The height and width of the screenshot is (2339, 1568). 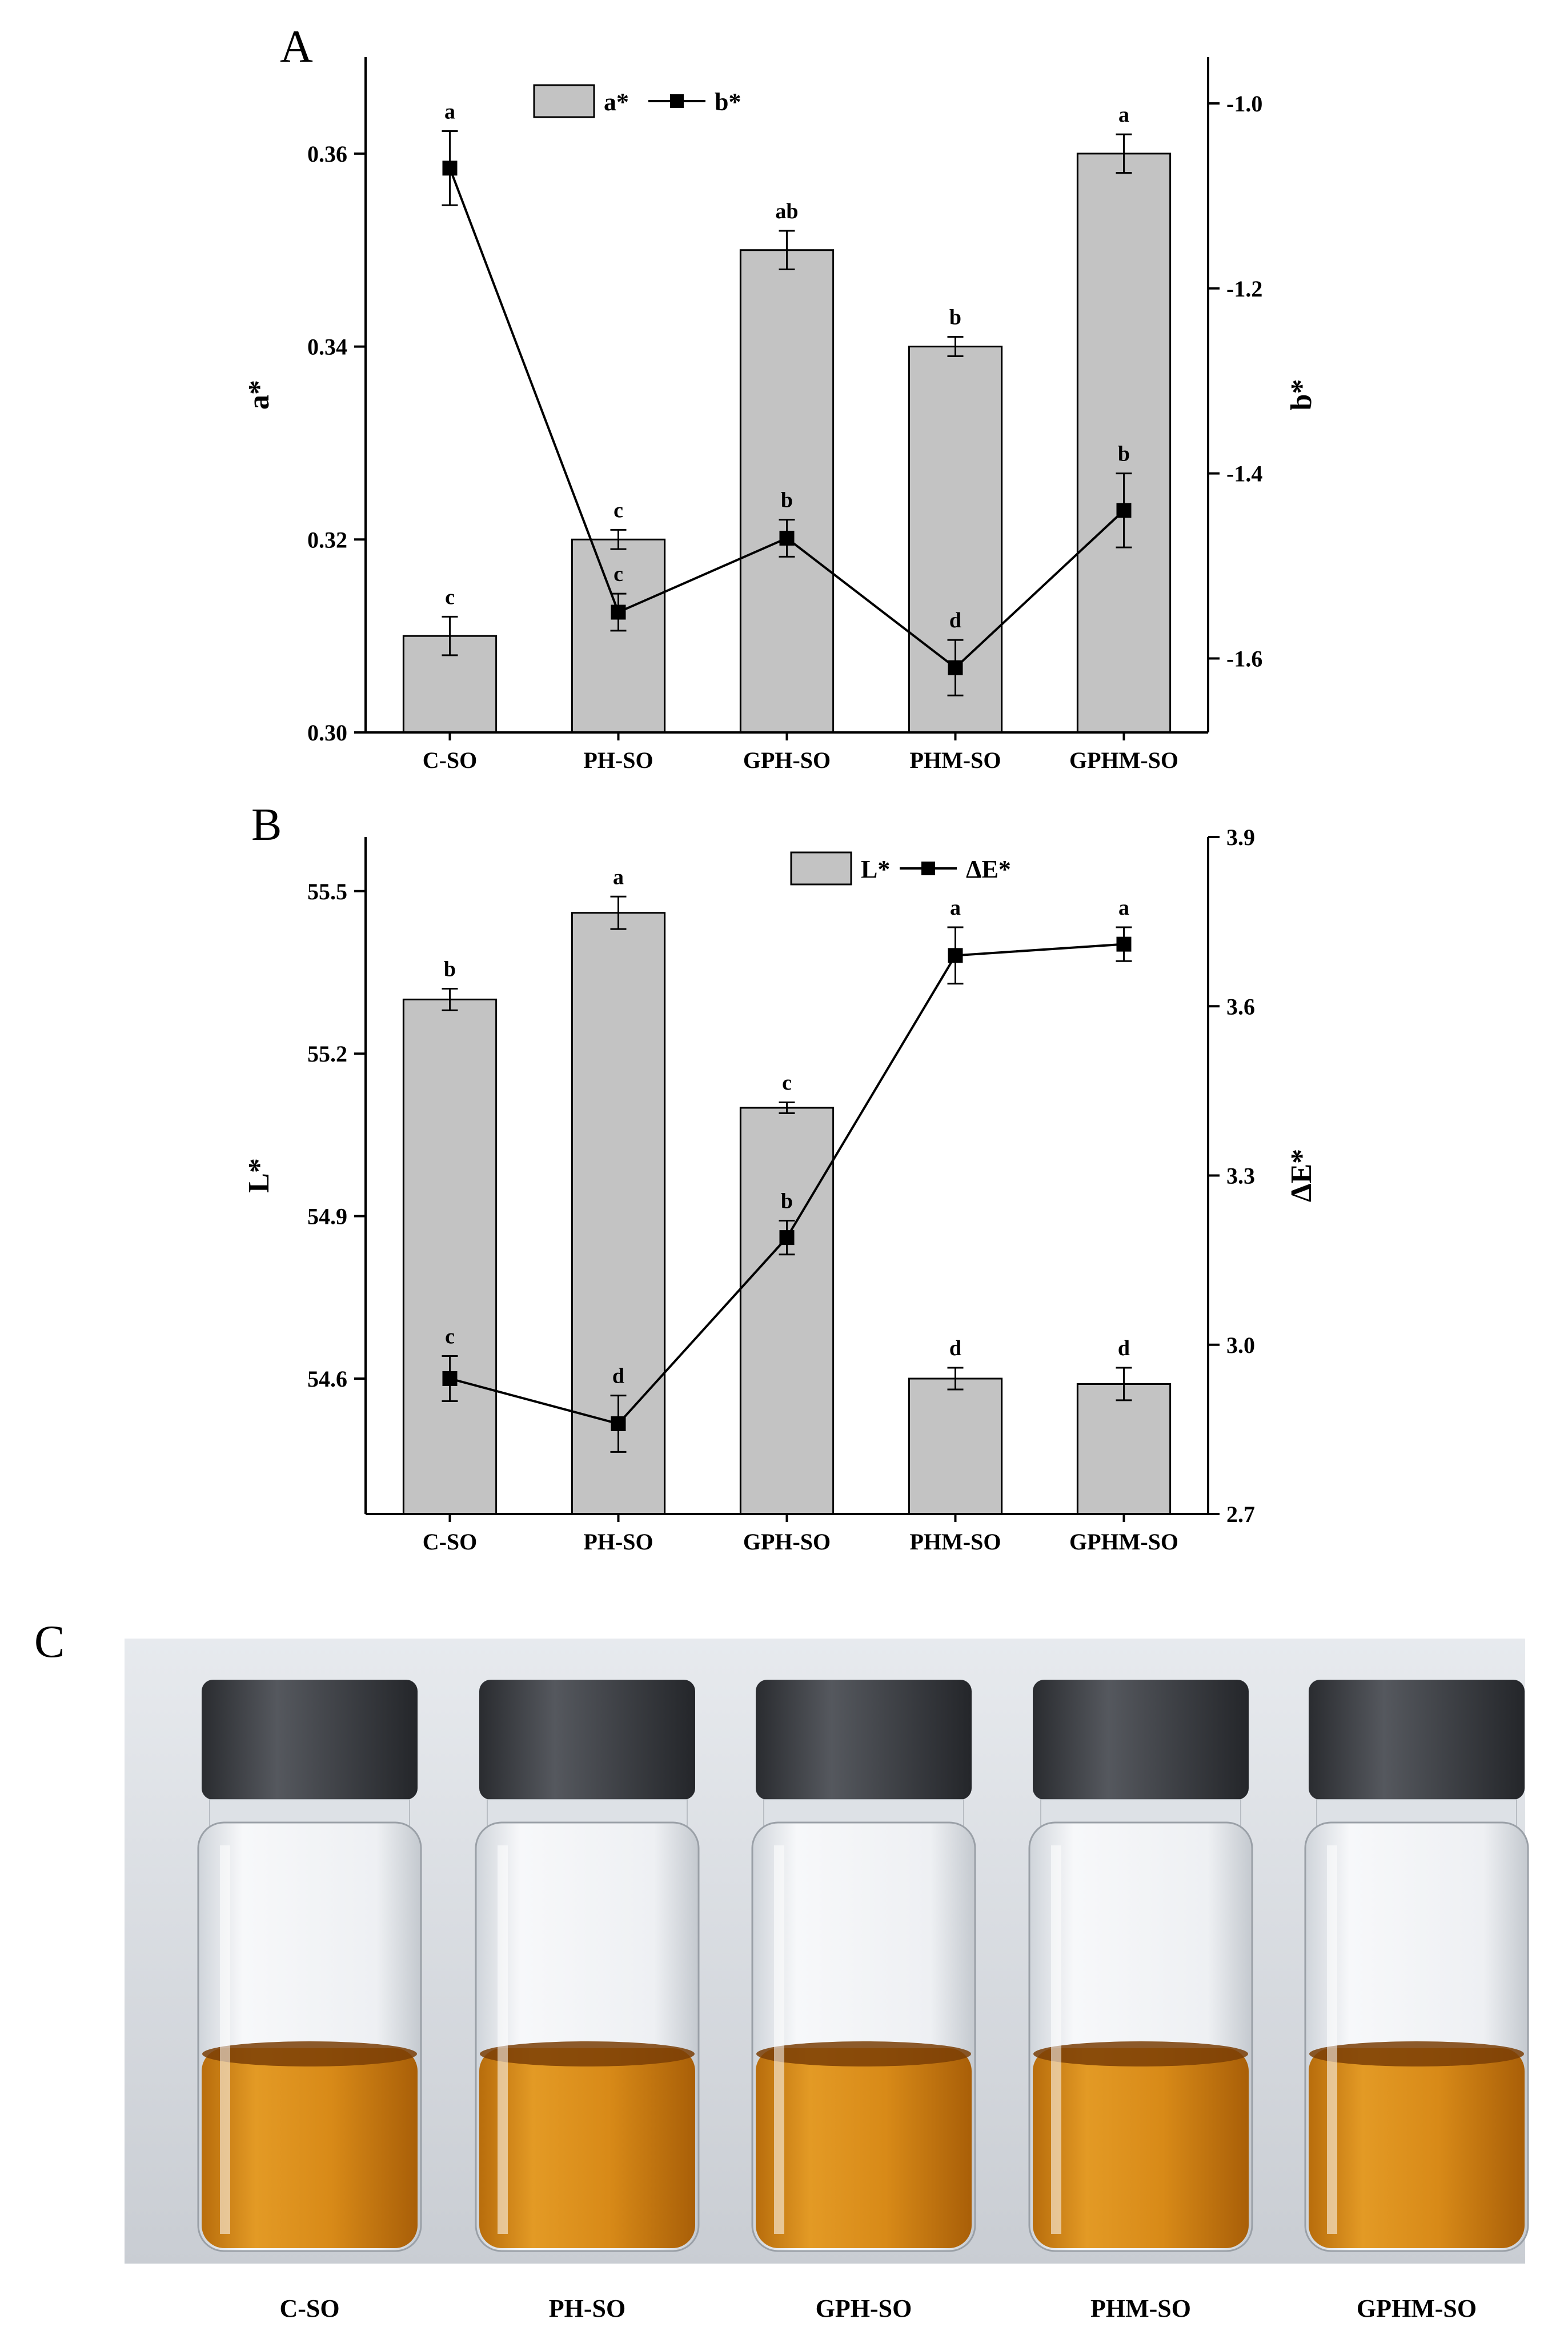 What do you see at coordinates (989, 869) in the screenshot?
I see `legend-line-label: ΔE*` at bounding box center [989, 869].